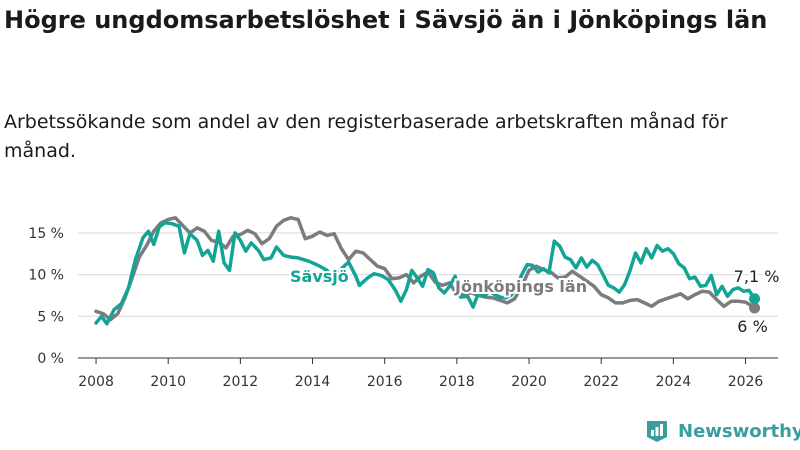  What do you see at coordinates (385, 382) in the screenshot?
I see `x-tick-label: 2016` at bounding box center [385, 382].